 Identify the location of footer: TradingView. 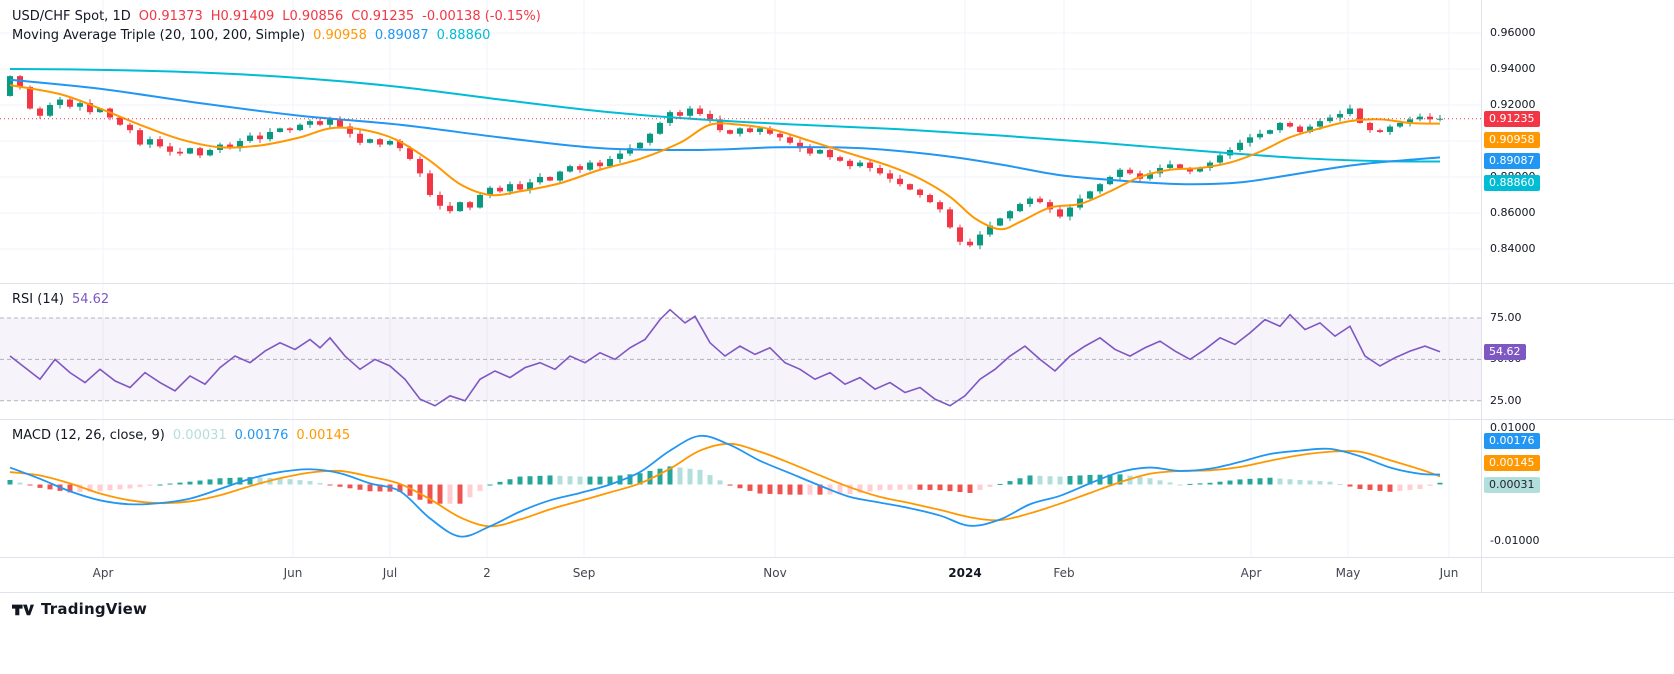
(79, 609).